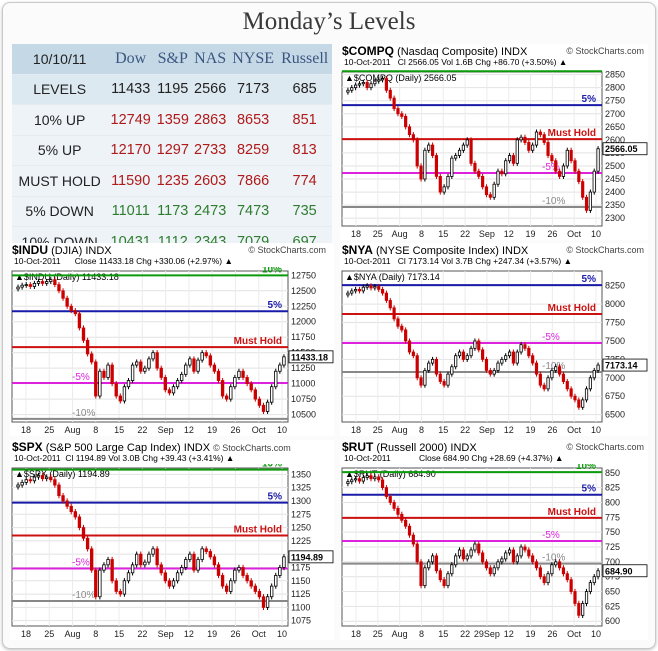 This screenshot has width=658, height=651. I want to click on x-tick-label: Oct, so click(574, 234).